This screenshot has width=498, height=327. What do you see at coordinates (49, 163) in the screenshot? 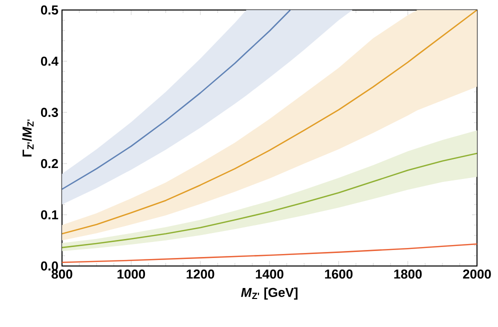
I see `y-tick-label: 0.2` at bounding box center [49, 163].